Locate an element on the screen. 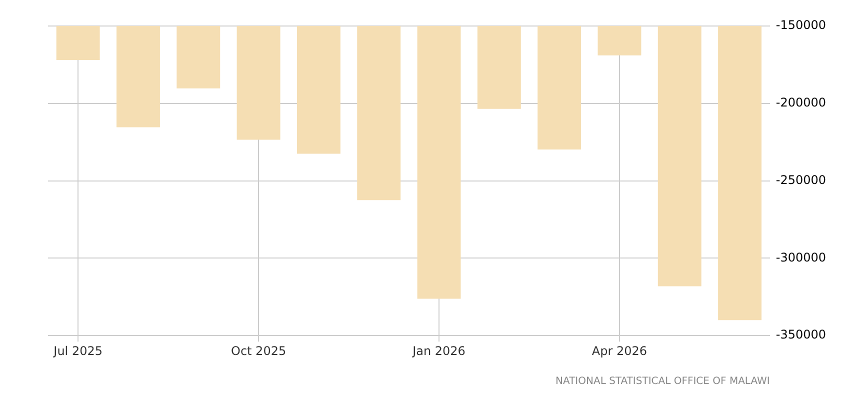  x-tick-label: Oct 2025 is located at coordinates (258, 351).